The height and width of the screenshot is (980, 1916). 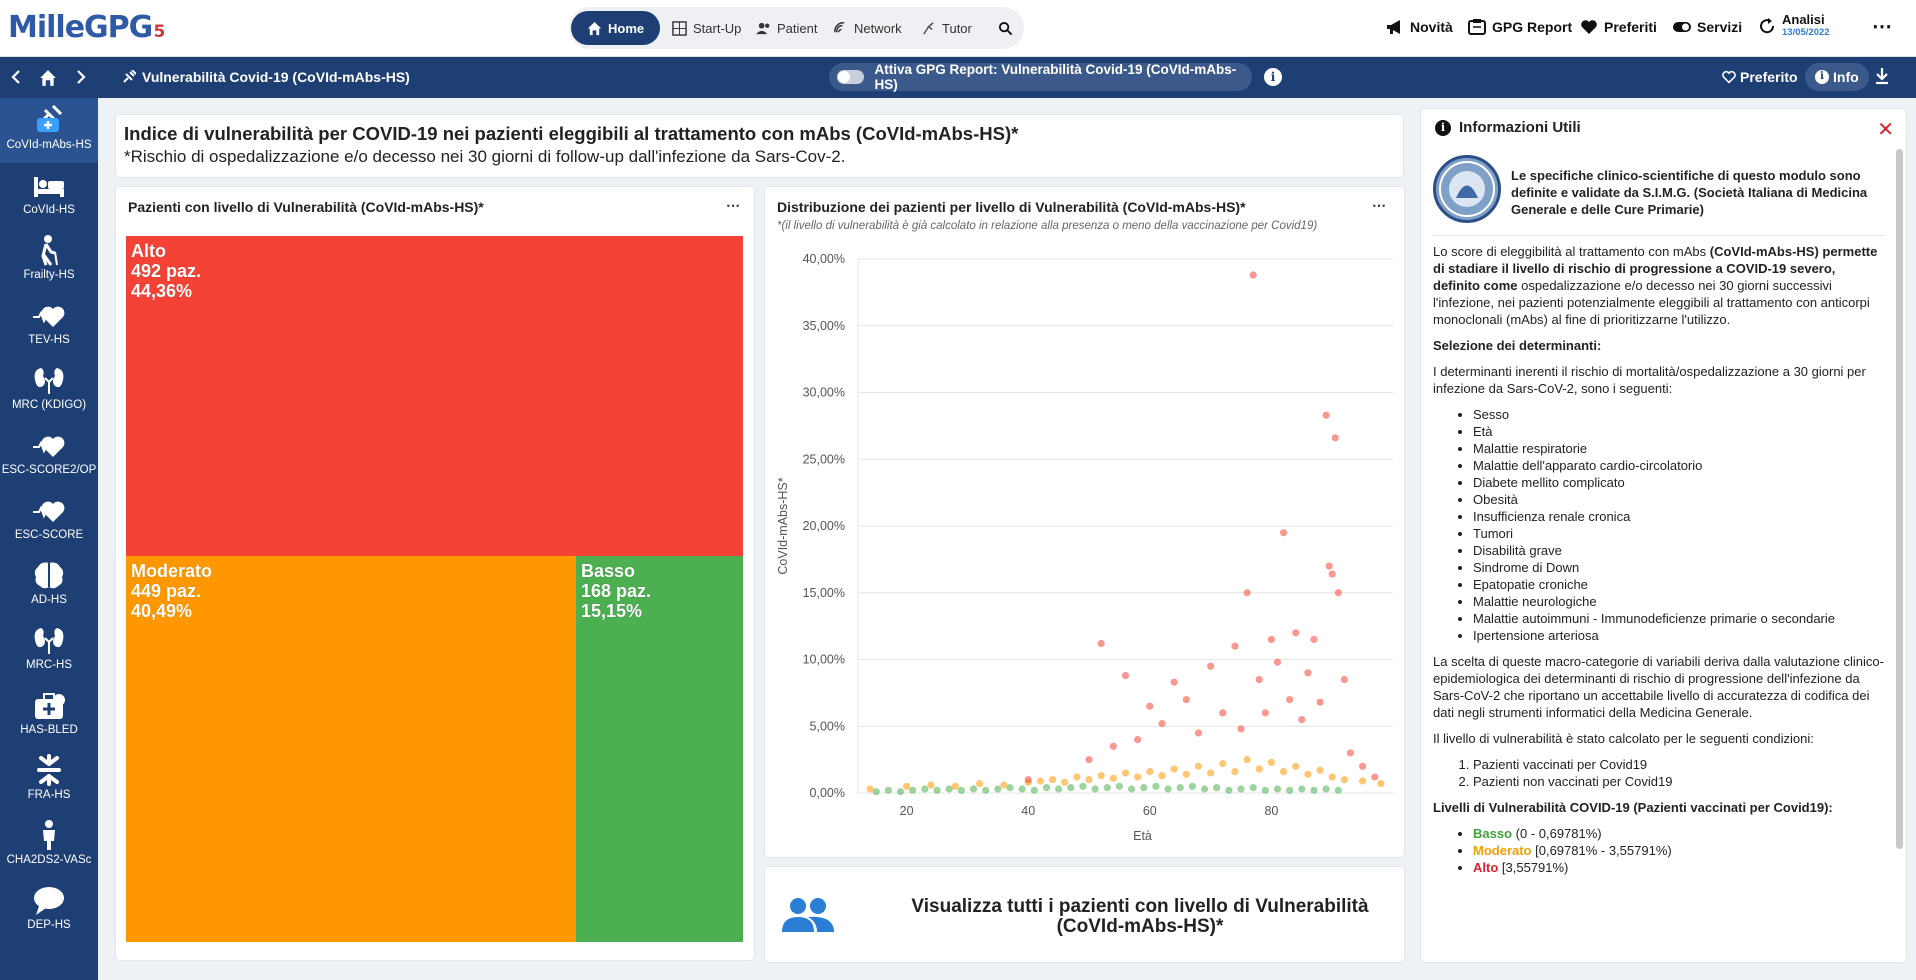 What do you see at coordinates (659, 749) in the screenshot?
I see `treemap-cell-basso: Basso 168 paz. 15,15%` at bounding box center [659, 749].